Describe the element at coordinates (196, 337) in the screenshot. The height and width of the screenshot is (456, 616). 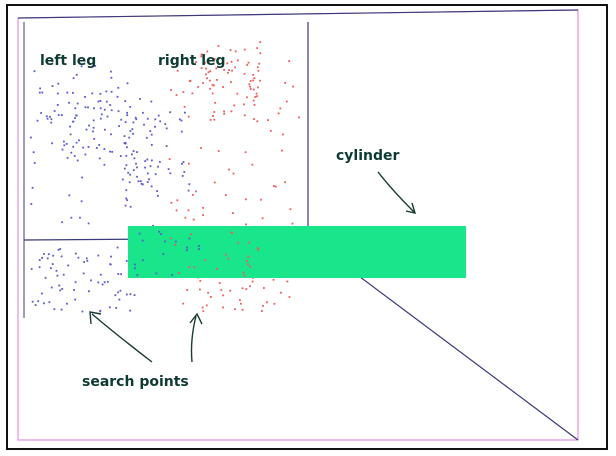
I see `search-arrow-right` at that location.